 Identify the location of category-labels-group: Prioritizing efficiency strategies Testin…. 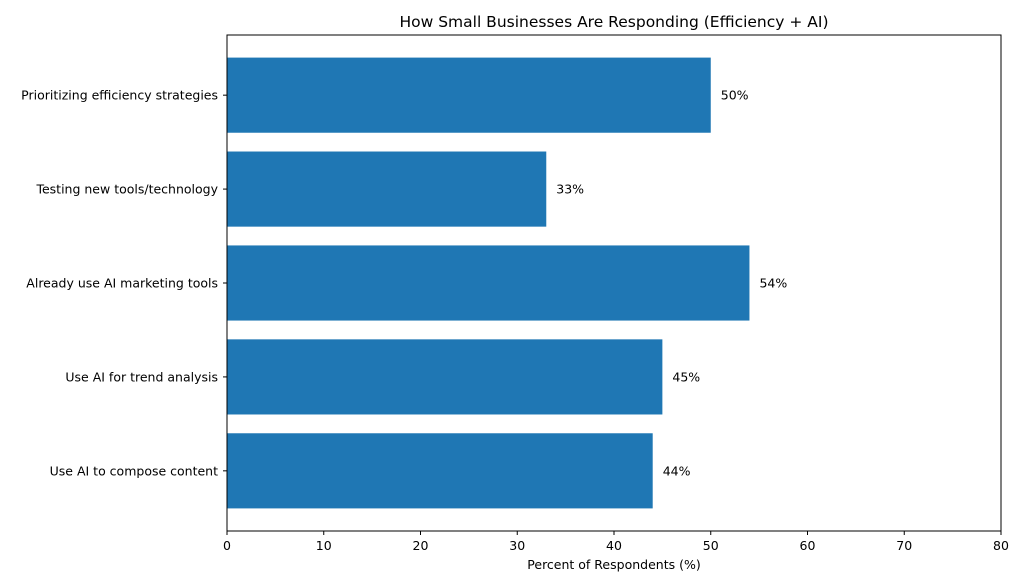
(124, 283).